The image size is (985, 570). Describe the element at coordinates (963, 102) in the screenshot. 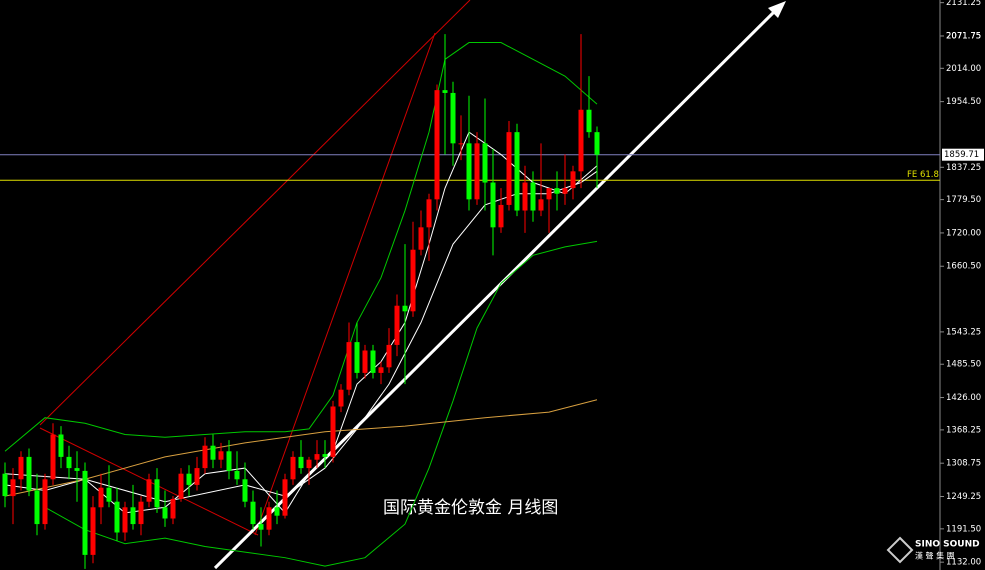

I see `y-tick-label: 1954.50` at that location.